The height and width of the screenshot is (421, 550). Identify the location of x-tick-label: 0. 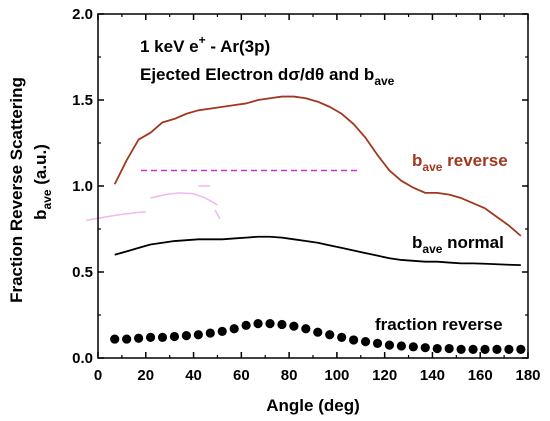
(98, 375).